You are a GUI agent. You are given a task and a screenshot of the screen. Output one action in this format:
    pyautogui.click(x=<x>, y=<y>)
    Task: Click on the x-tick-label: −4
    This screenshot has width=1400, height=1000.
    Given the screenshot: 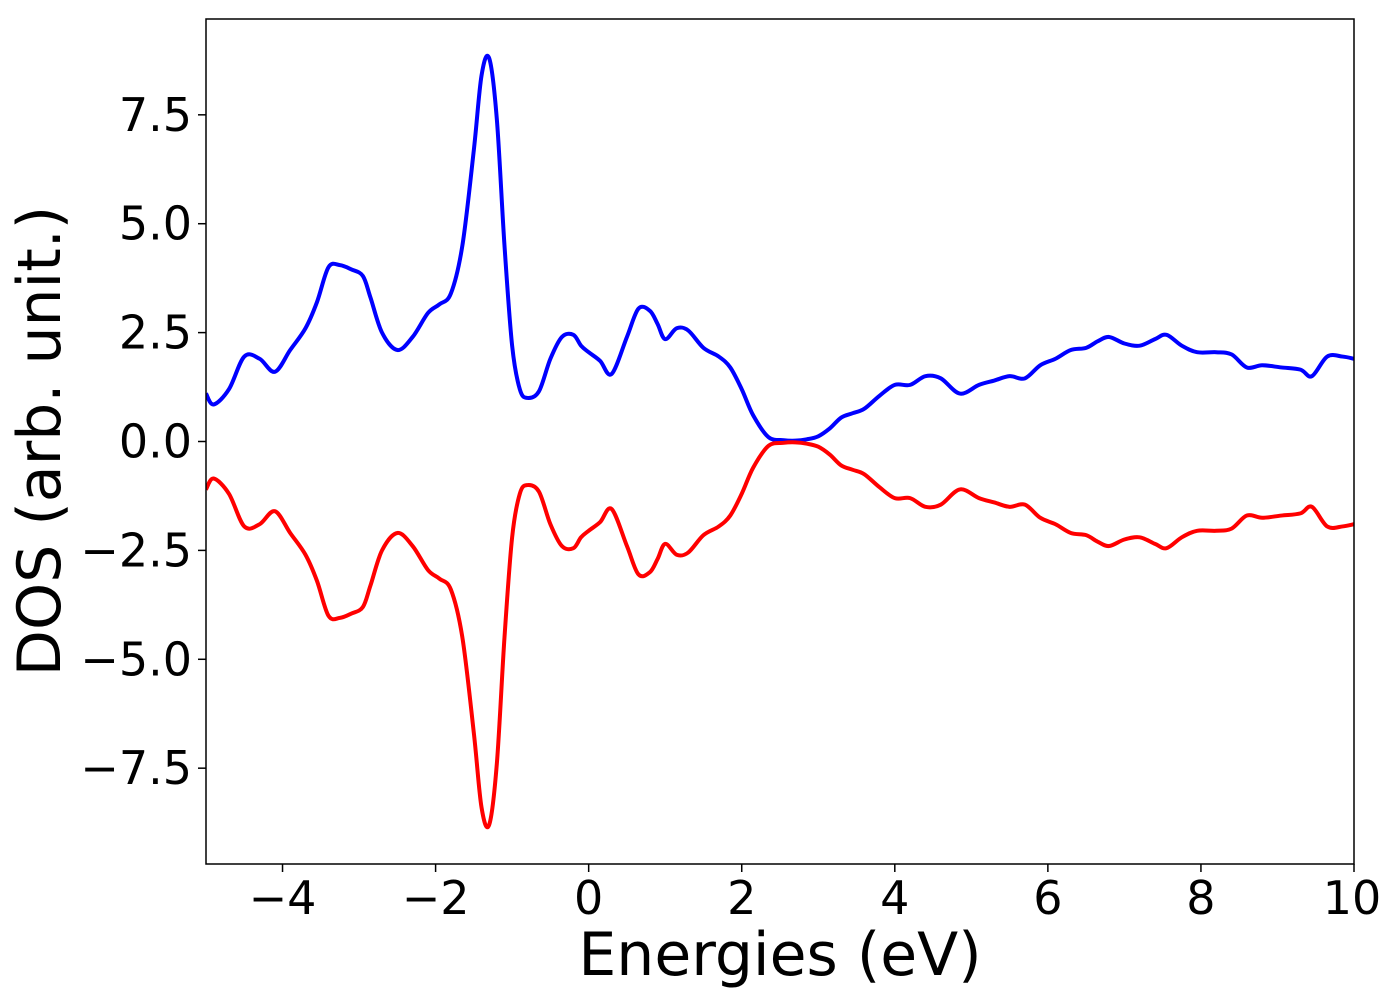 What is the action you would take?
    pyautogui.click(x=283, y=898)
    